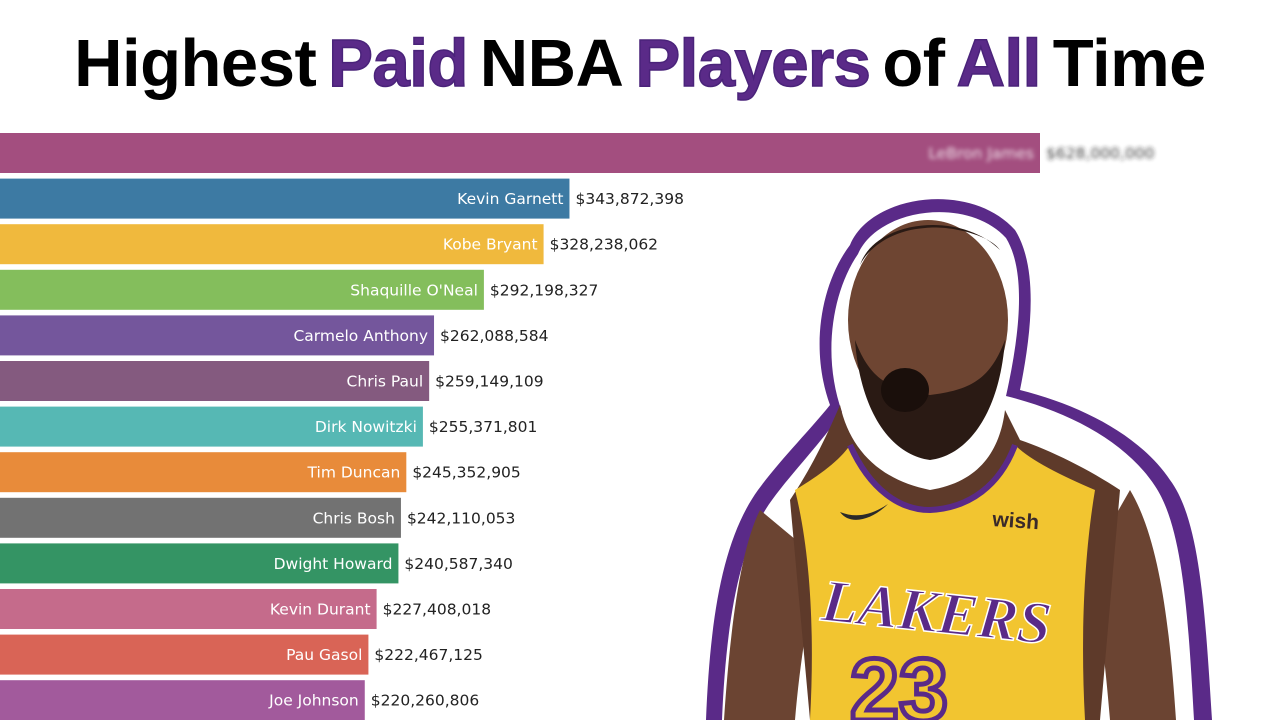 The height and width of the screenshot is (720, 1280). What do you see at coordinates (366, 427) in the screenshot?
I see `bar-label: Dirk Nowitzki` at bounding box center [366, 427].